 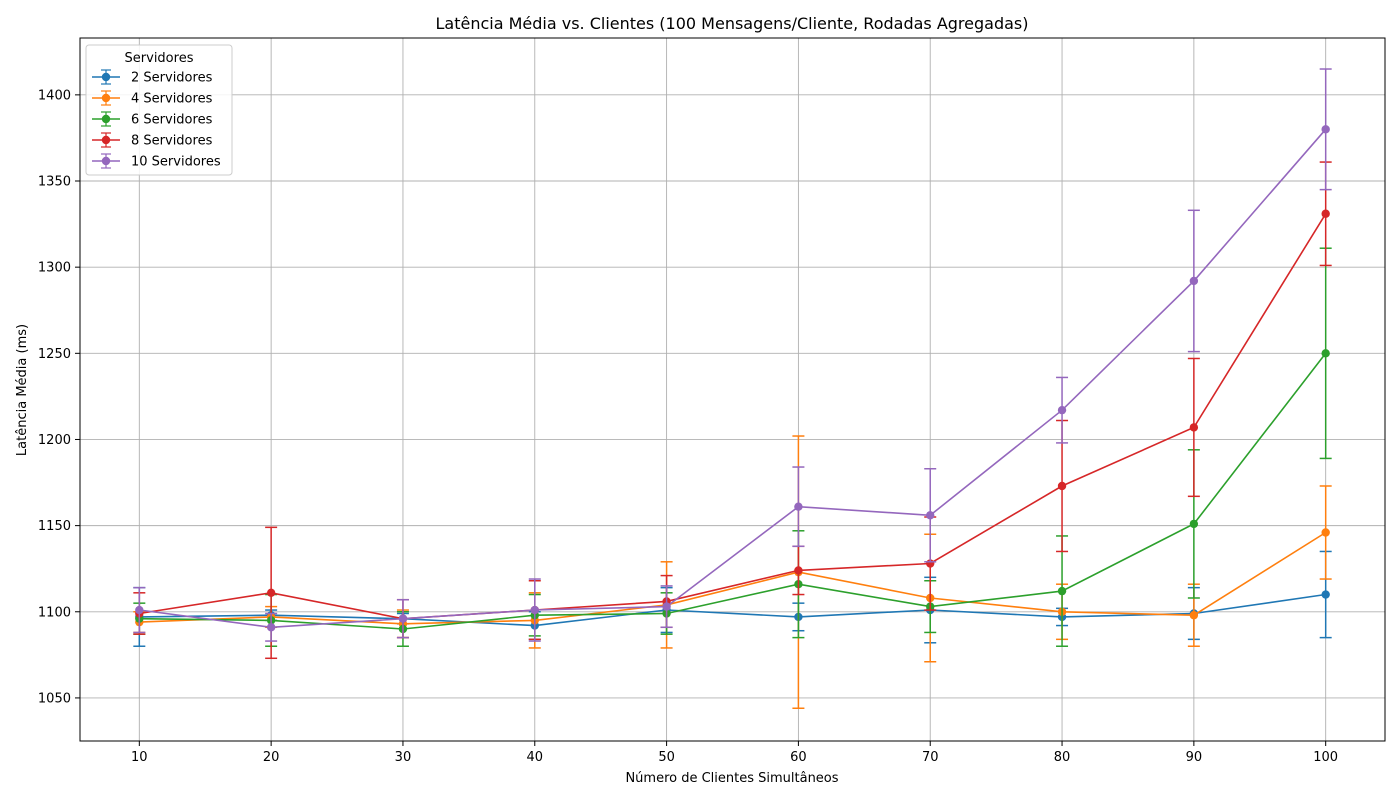 What do you see at coordinates (1325, 757) in the screenshot?
I see `x-tick-label: 100` at bounding box center [1325, 757].